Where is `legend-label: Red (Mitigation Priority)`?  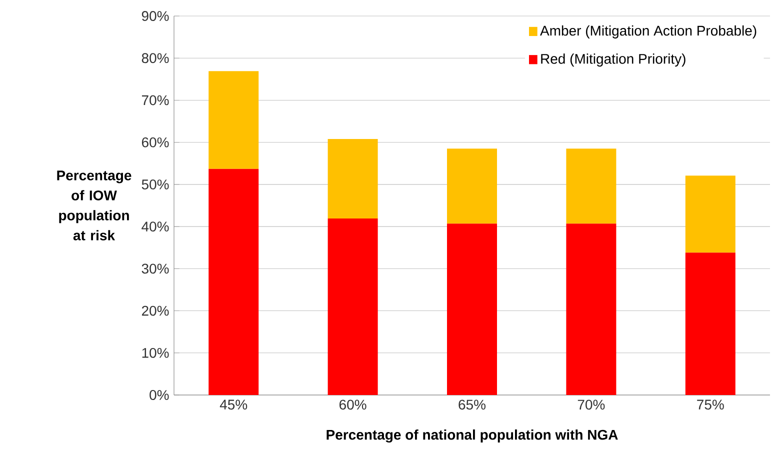 legend-label: Red (Mitigation Priority) is located at coordinates (613, 60).